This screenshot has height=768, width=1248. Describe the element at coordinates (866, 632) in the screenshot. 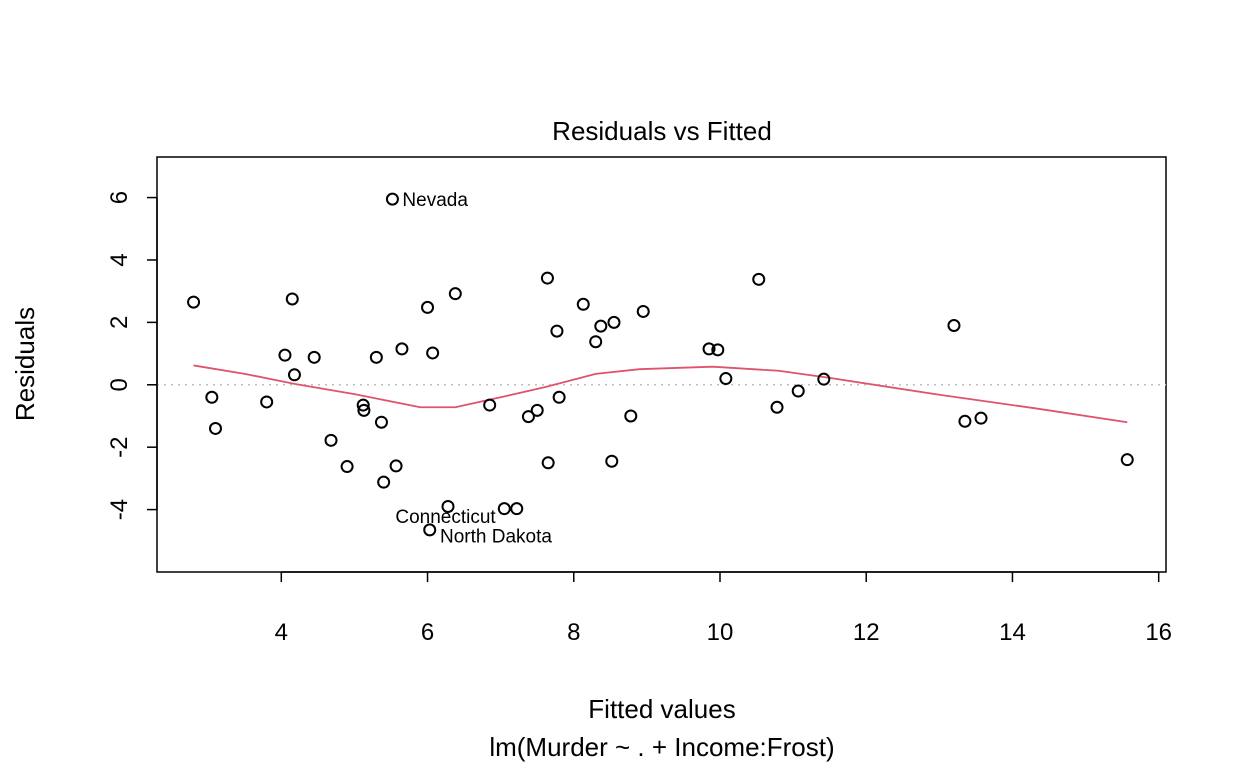

I see `x-tick-label: 12` at that location.